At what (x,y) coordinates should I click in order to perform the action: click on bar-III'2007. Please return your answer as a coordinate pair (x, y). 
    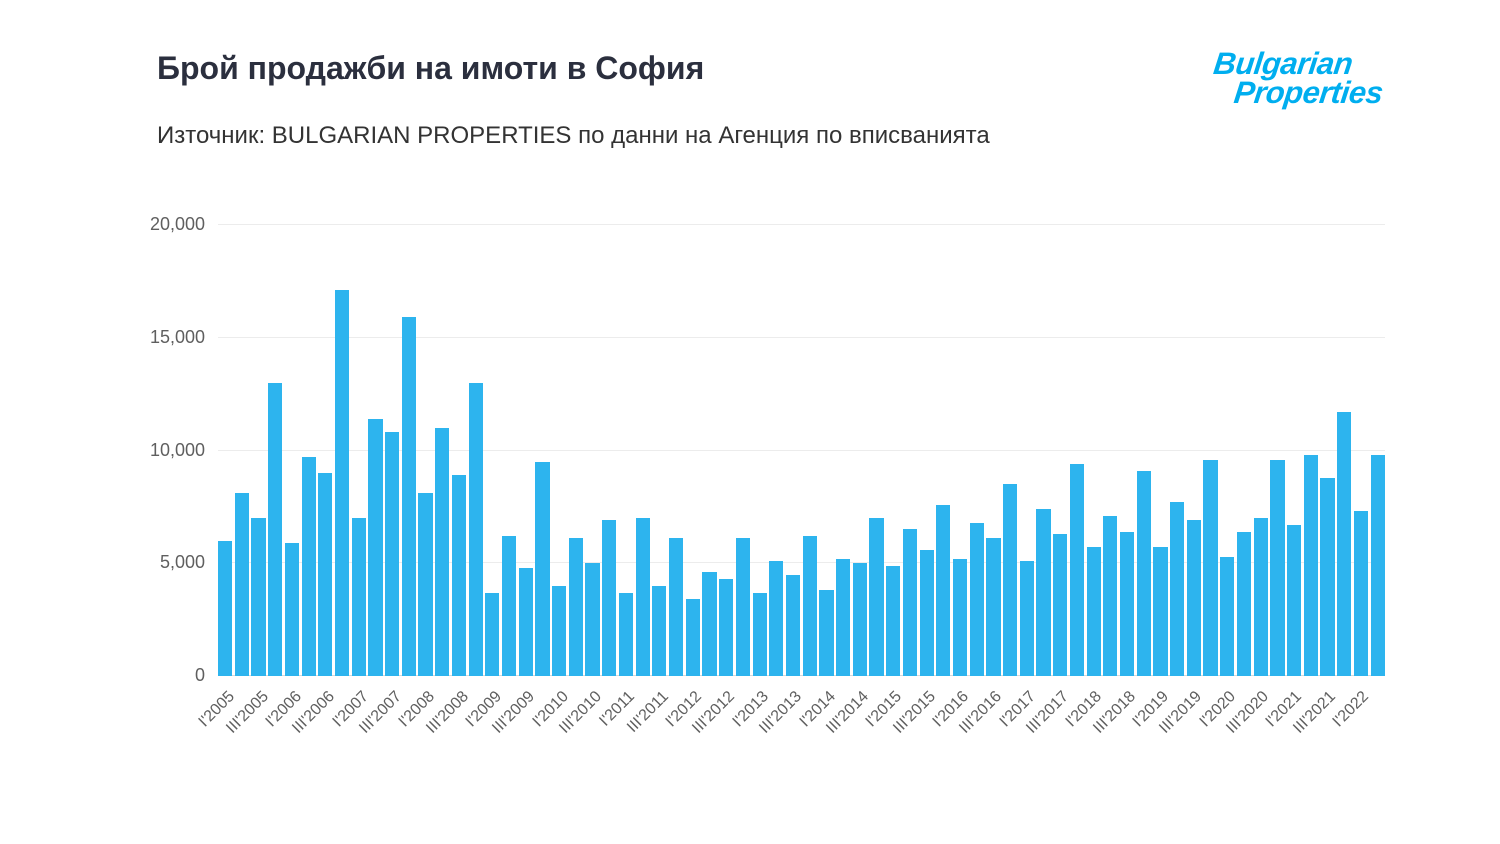
    Looking at the image, I should click on (392, 554).